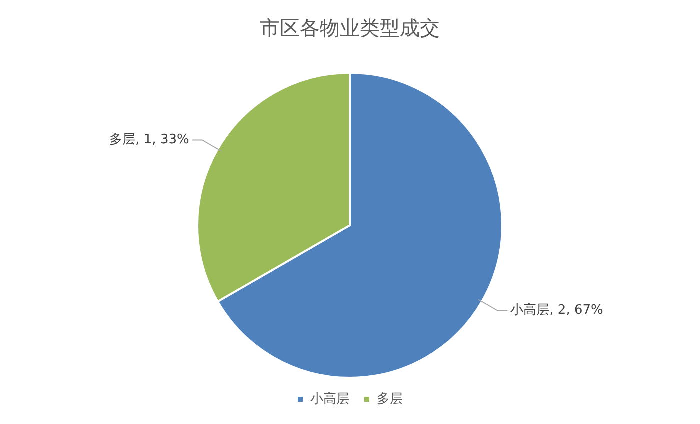 Image resolution: width=700 pixels, height=424 pixels. What do you see at coordinates (390, 399) in the screenshot?
I see `legend-label: 多层` at bounding box center [390, 399].